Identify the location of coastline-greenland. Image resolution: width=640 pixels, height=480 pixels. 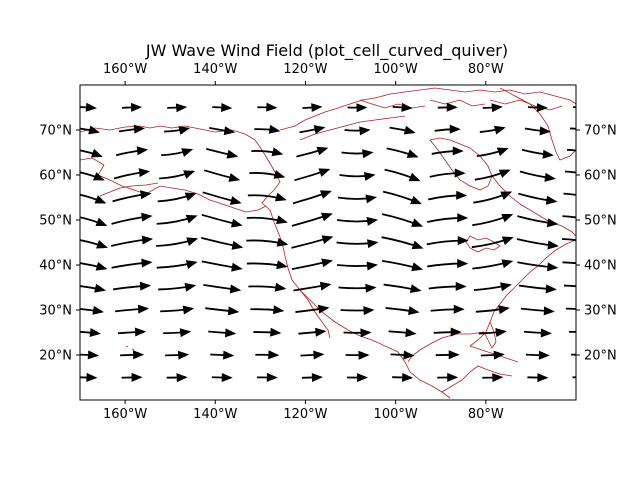
(537, 124).